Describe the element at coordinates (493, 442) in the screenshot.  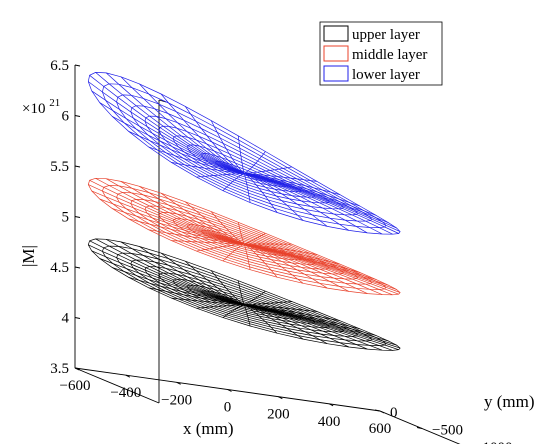
I see `y-tick-label: −1000` at that location.